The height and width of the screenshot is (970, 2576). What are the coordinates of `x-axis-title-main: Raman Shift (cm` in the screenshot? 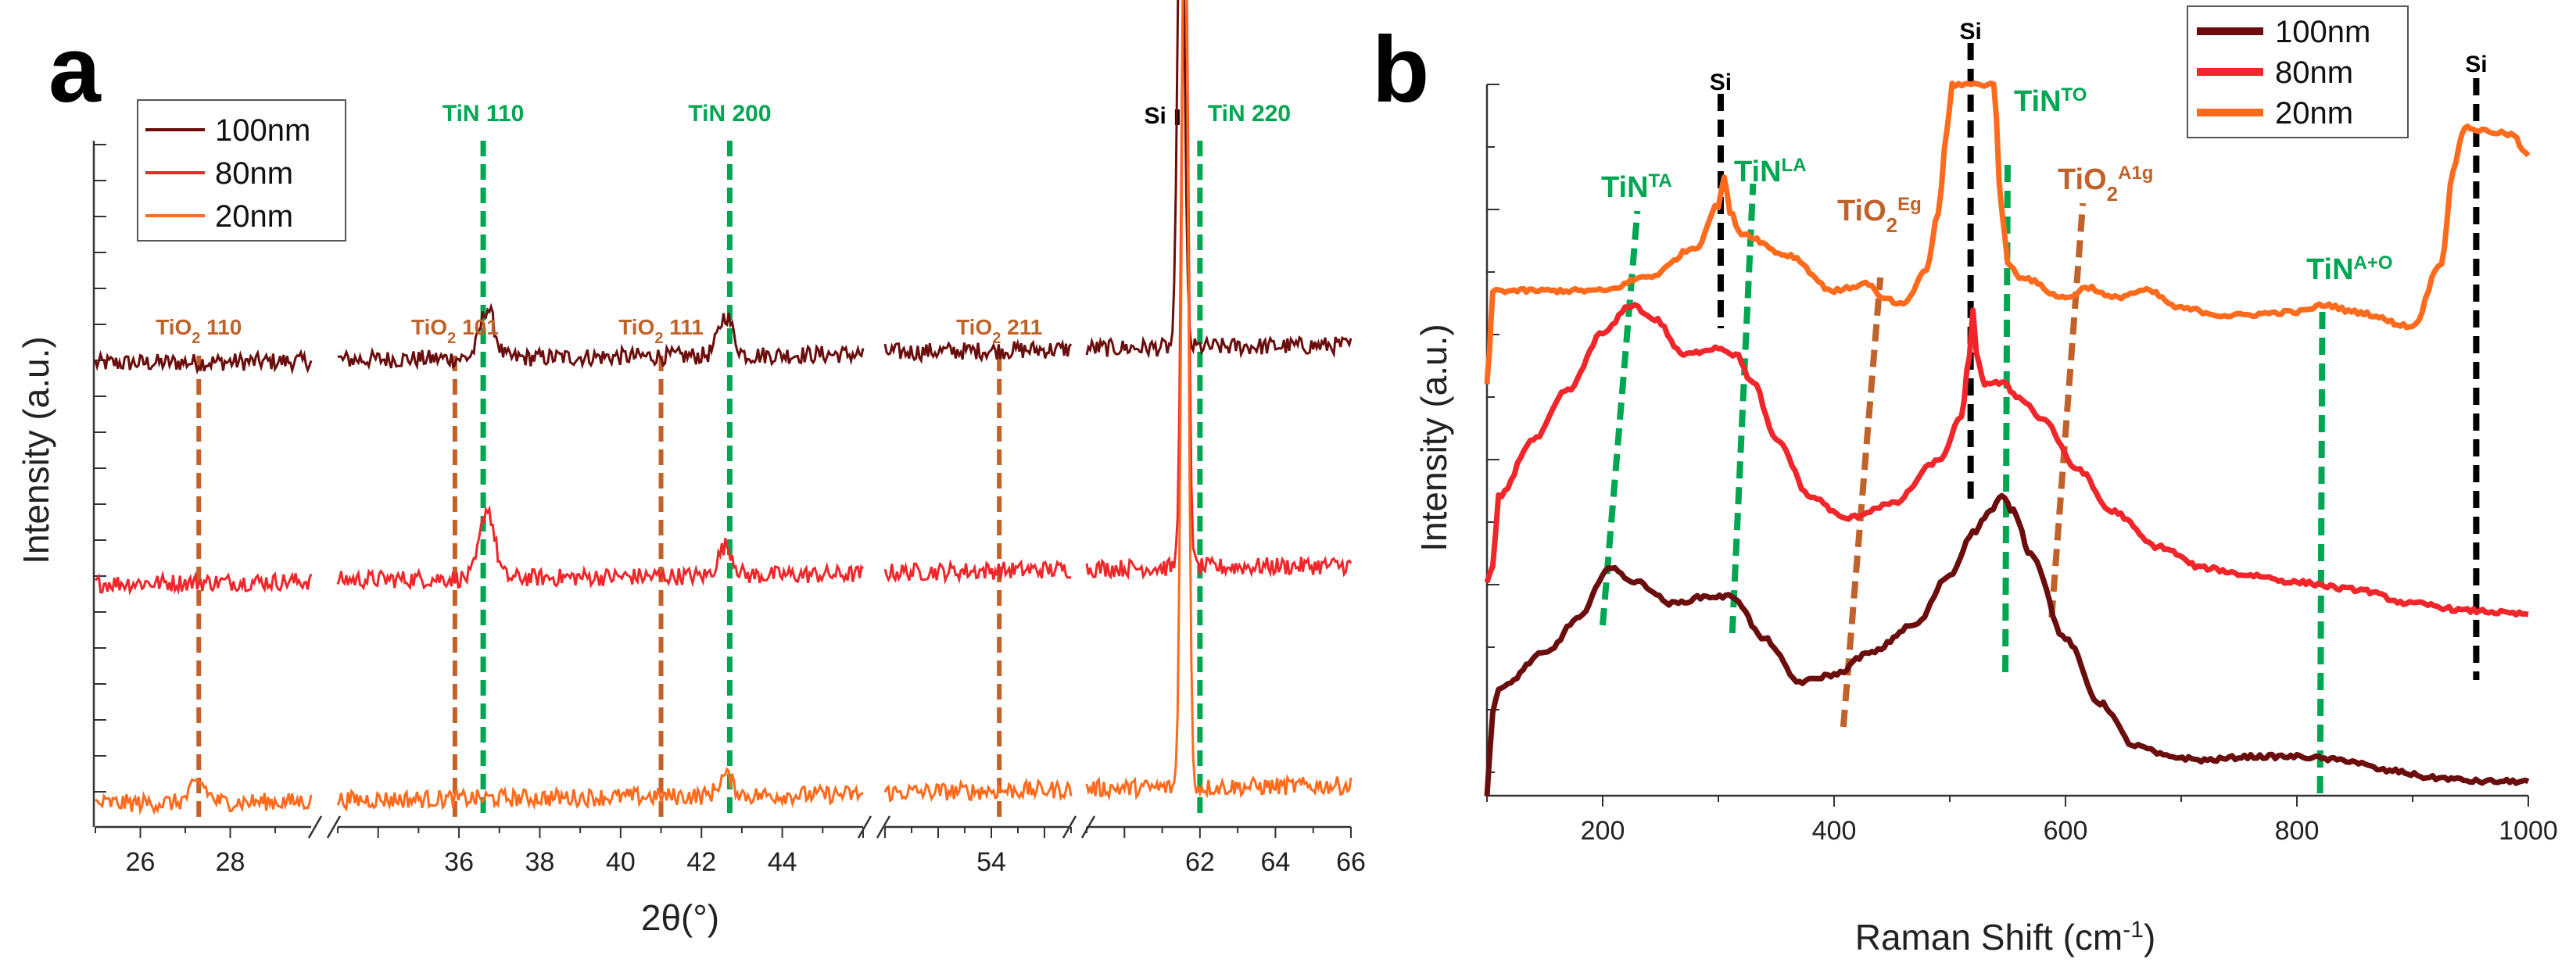 It's located at (1989, 937).